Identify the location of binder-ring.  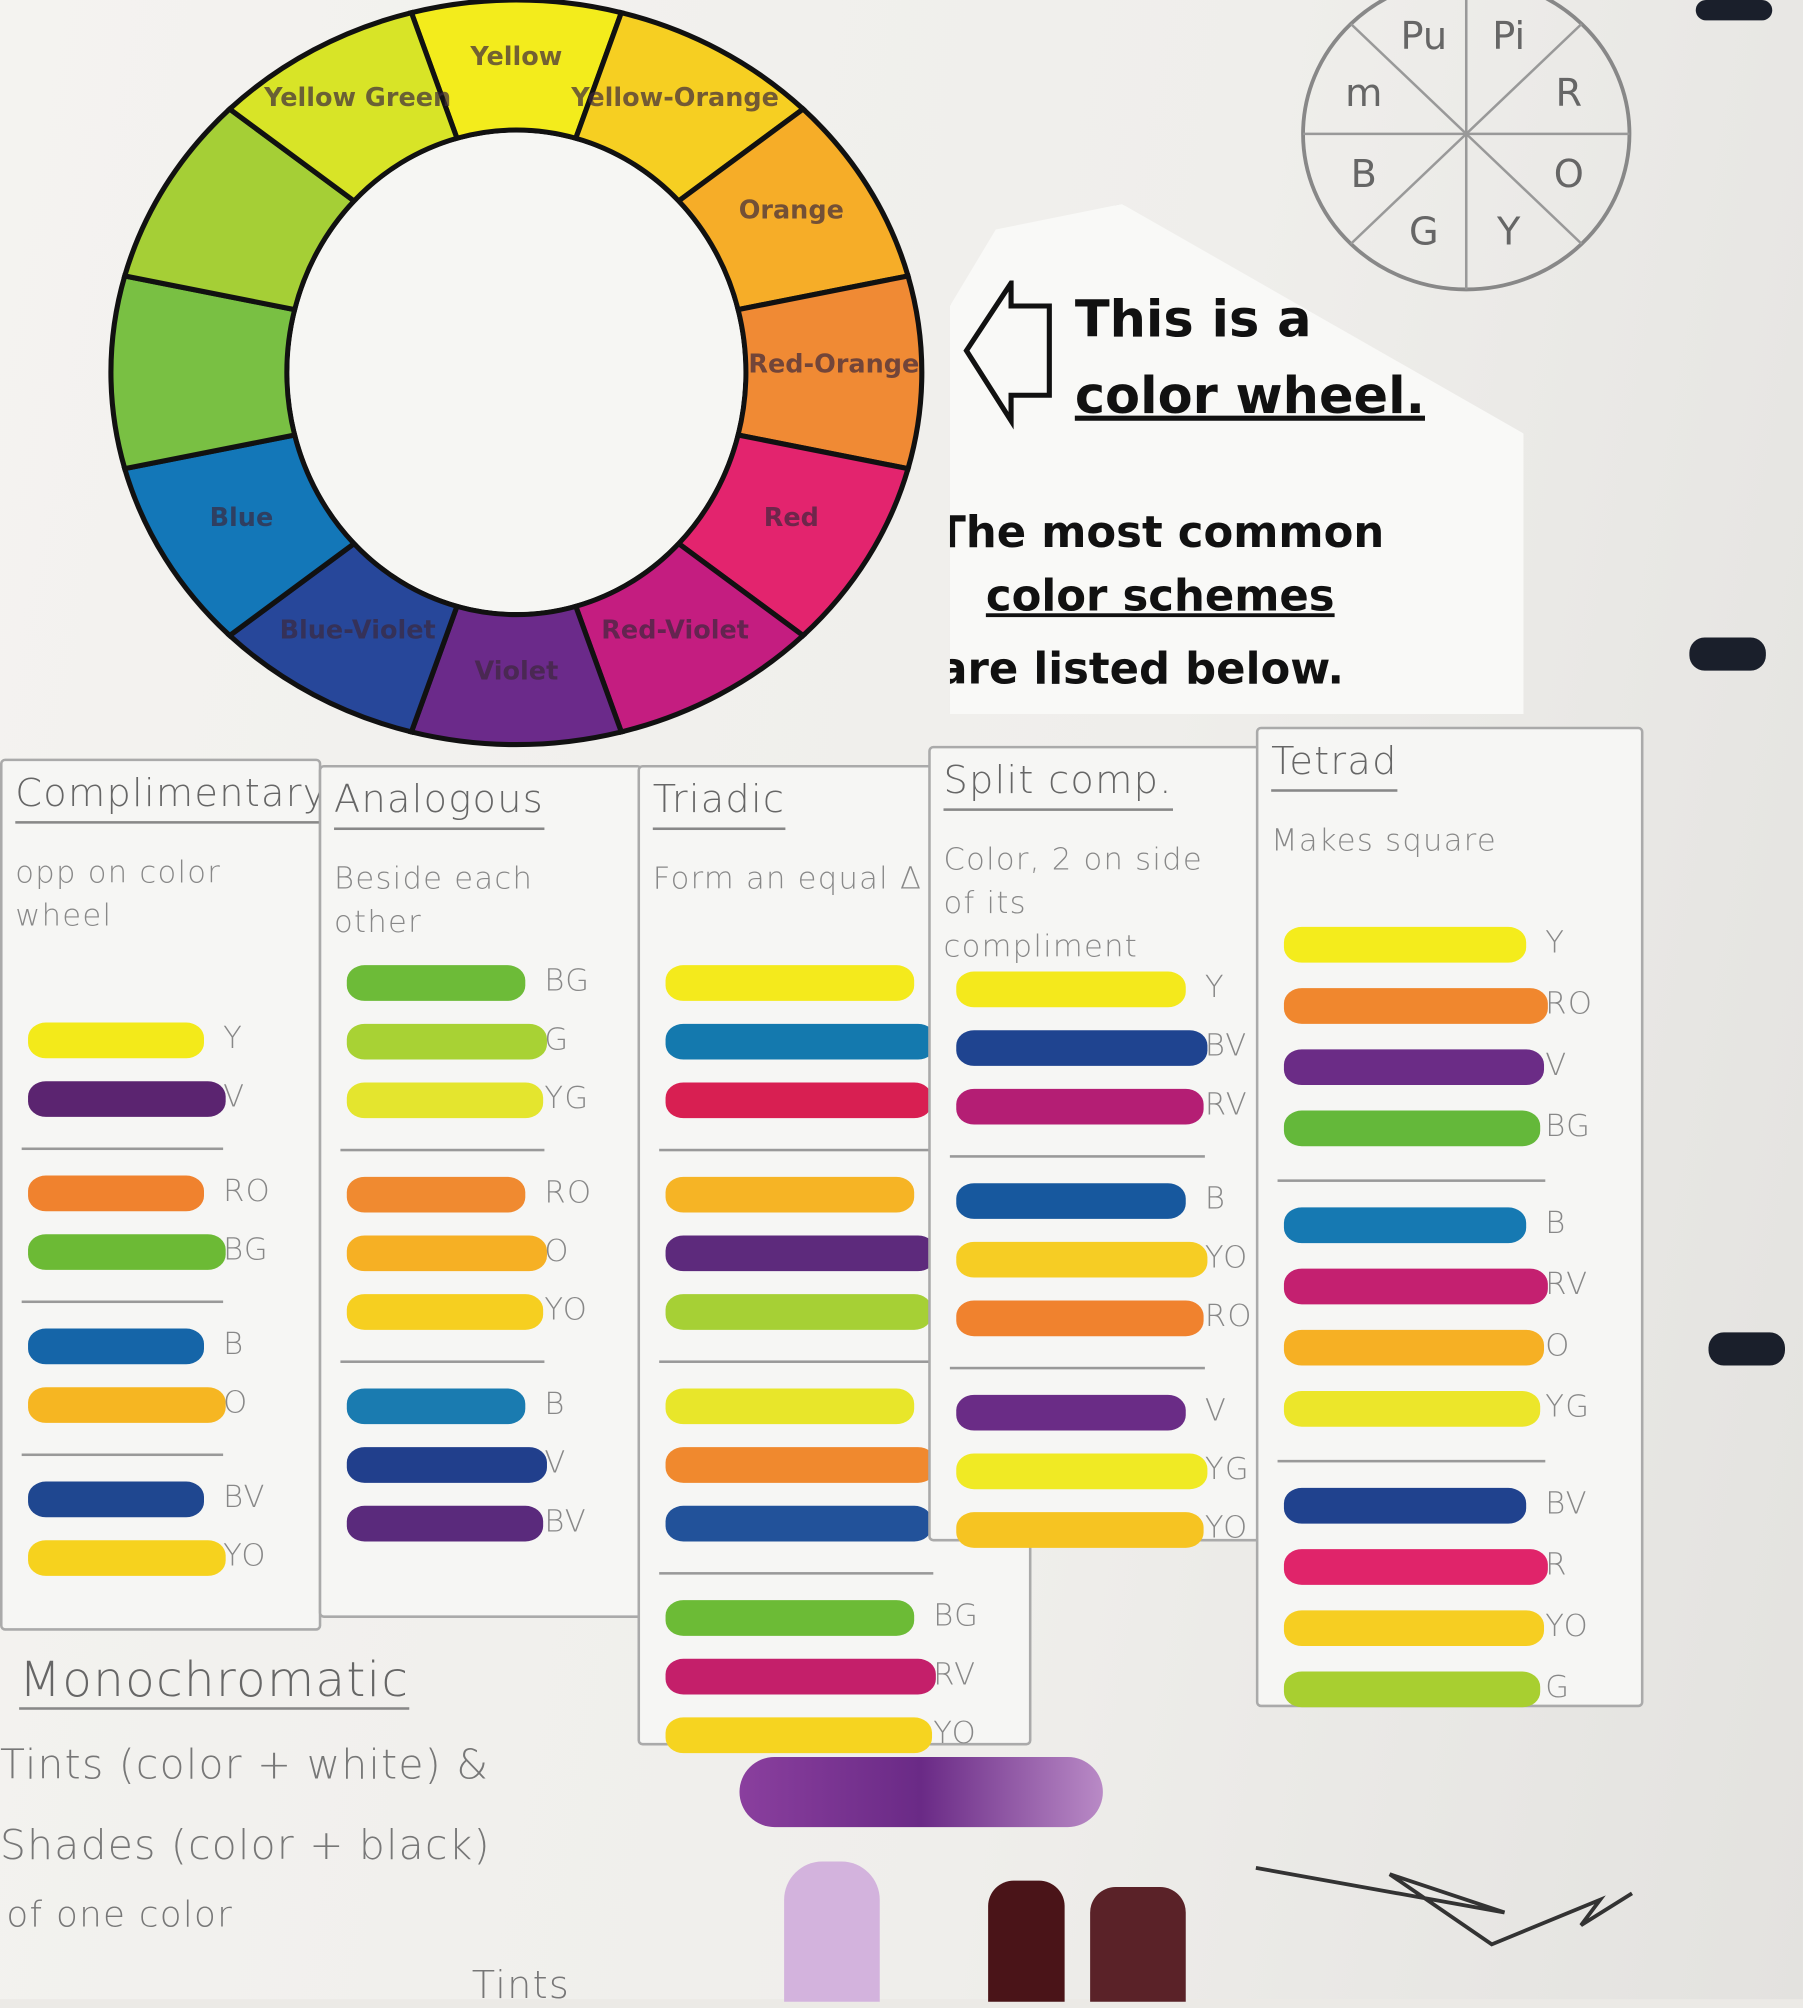
(1747, 1348).